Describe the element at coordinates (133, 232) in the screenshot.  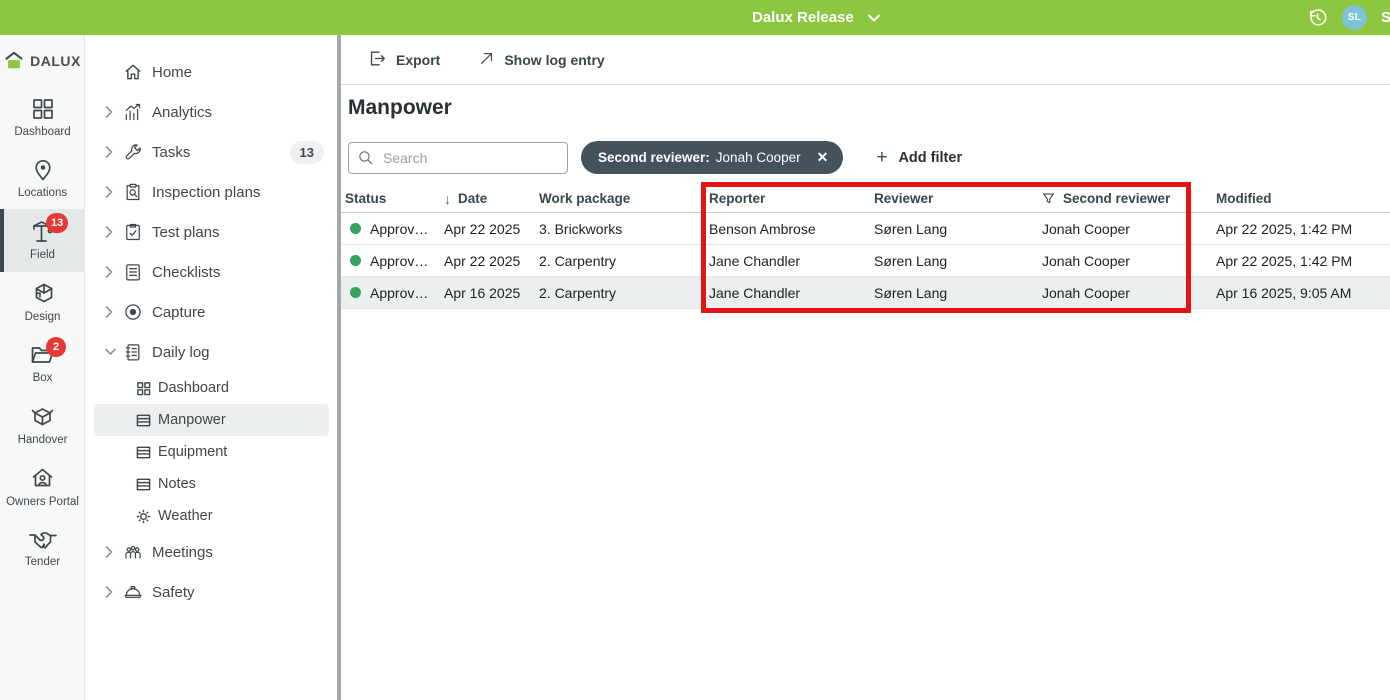
I see `test-plans-icon` at that location.